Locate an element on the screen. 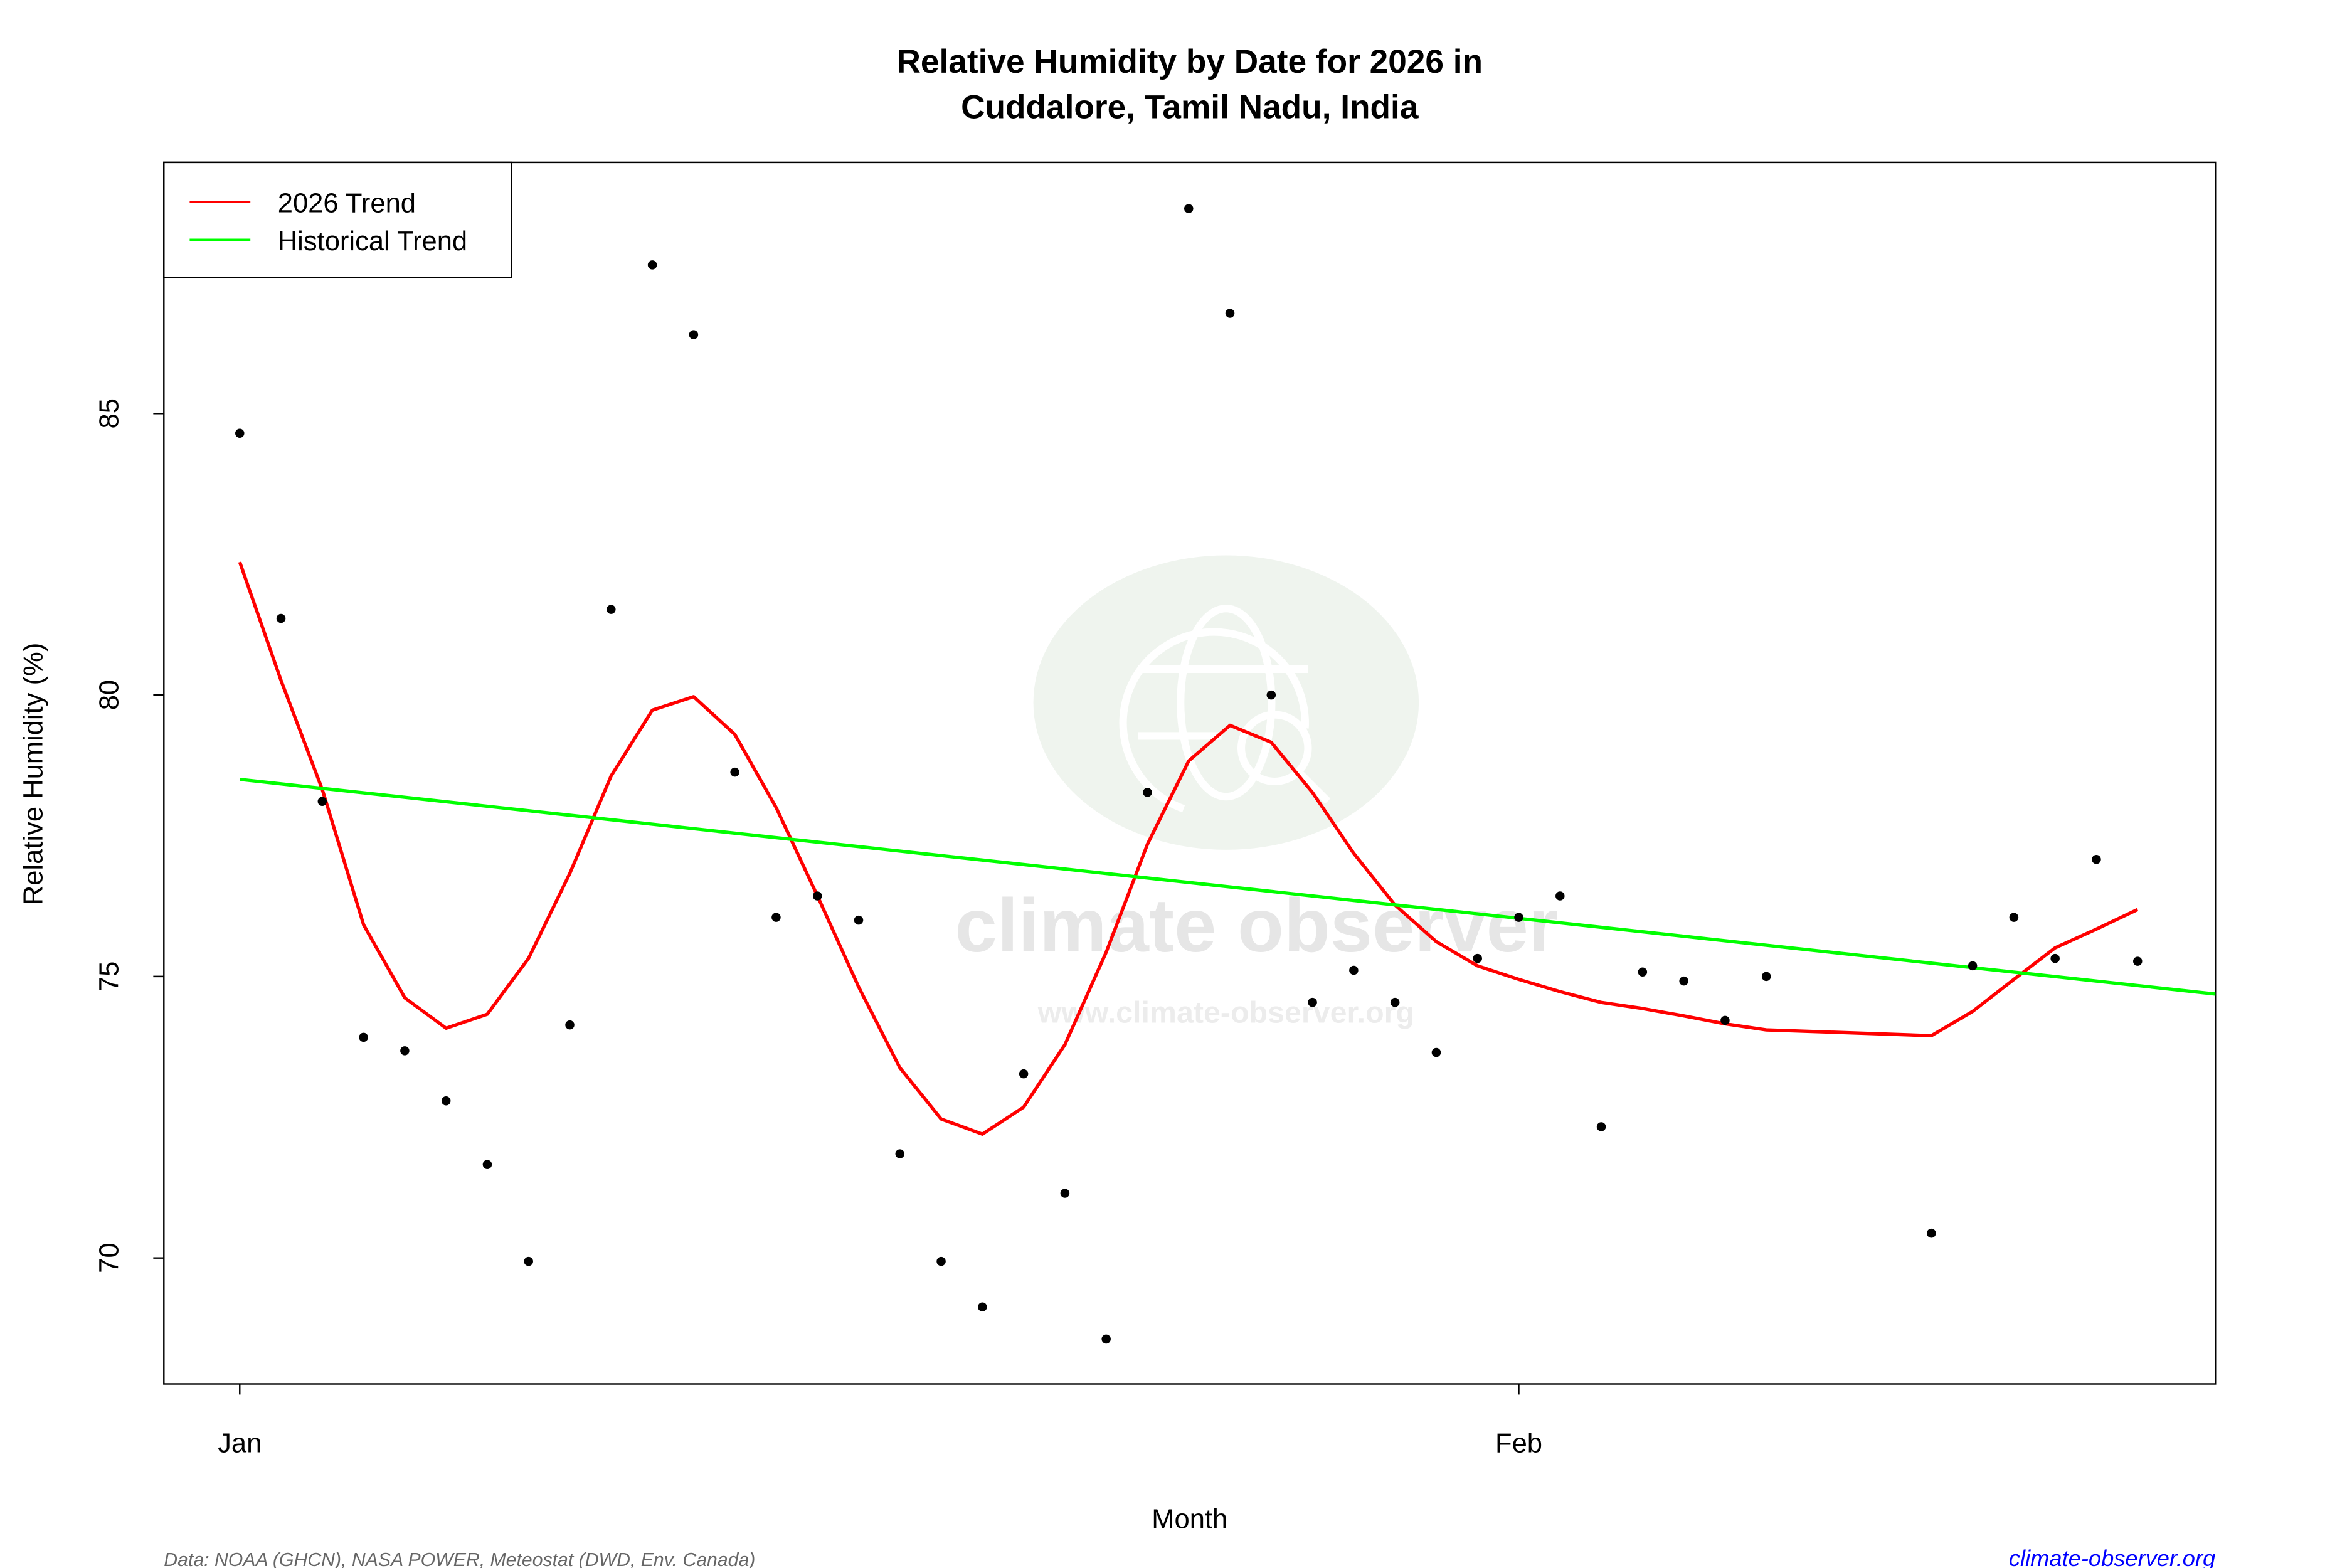 This screenshot has height=1568, width=2352. x-tick-label: Feb is located at coordinates (1518, 1443).